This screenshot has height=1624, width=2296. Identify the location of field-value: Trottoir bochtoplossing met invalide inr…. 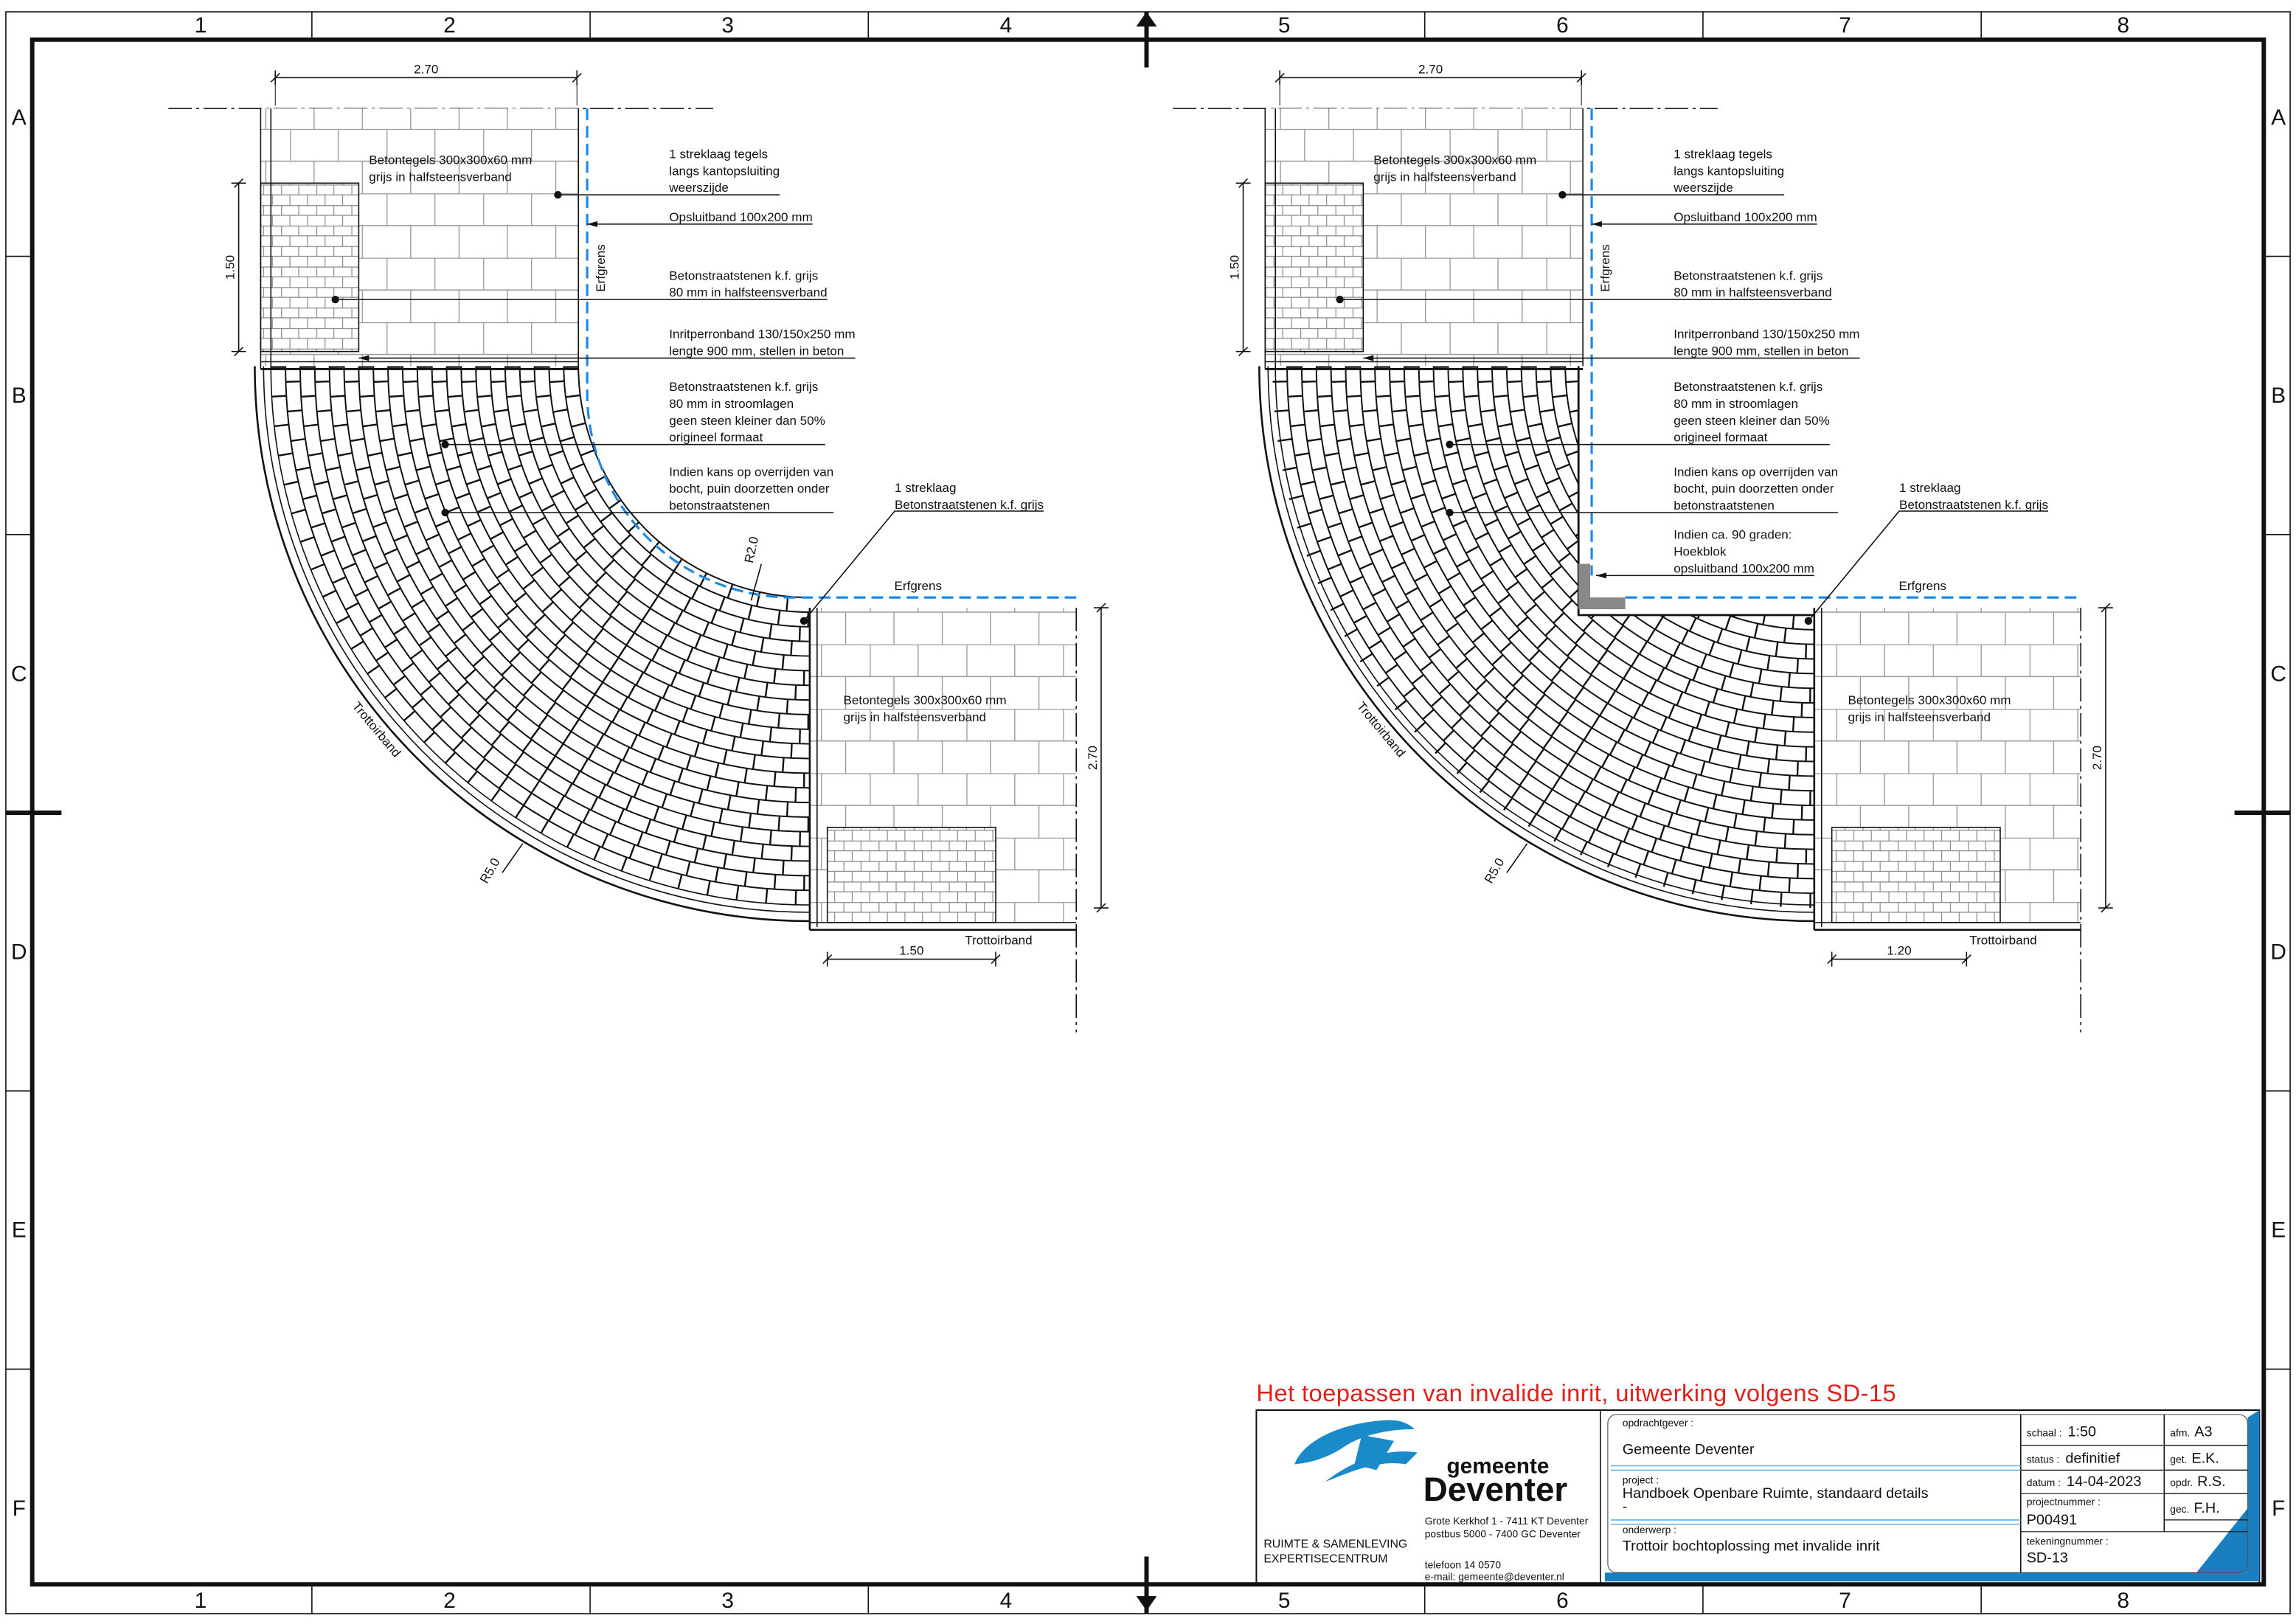
(1751, 1547).